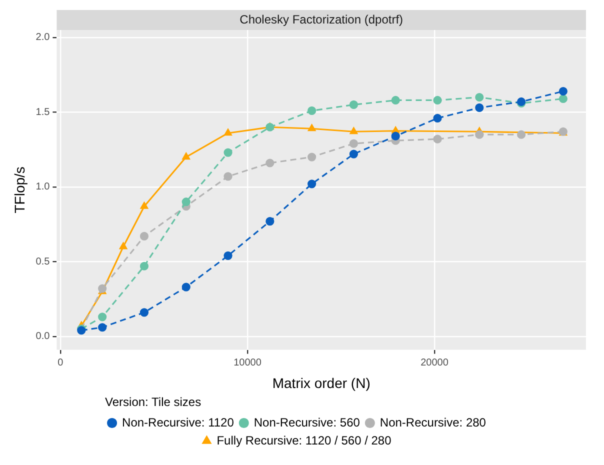  Describe the element at coordinates (307, 422) in the screenshot. I see `legend-label: Non-Recursive: 560` at that location.